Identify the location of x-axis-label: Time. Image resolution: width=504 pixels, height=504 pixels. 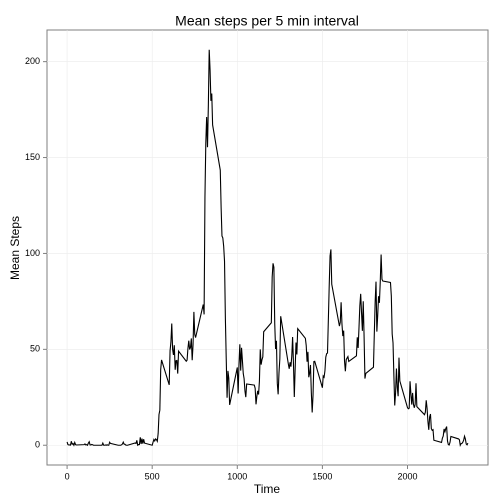
(267, 489).